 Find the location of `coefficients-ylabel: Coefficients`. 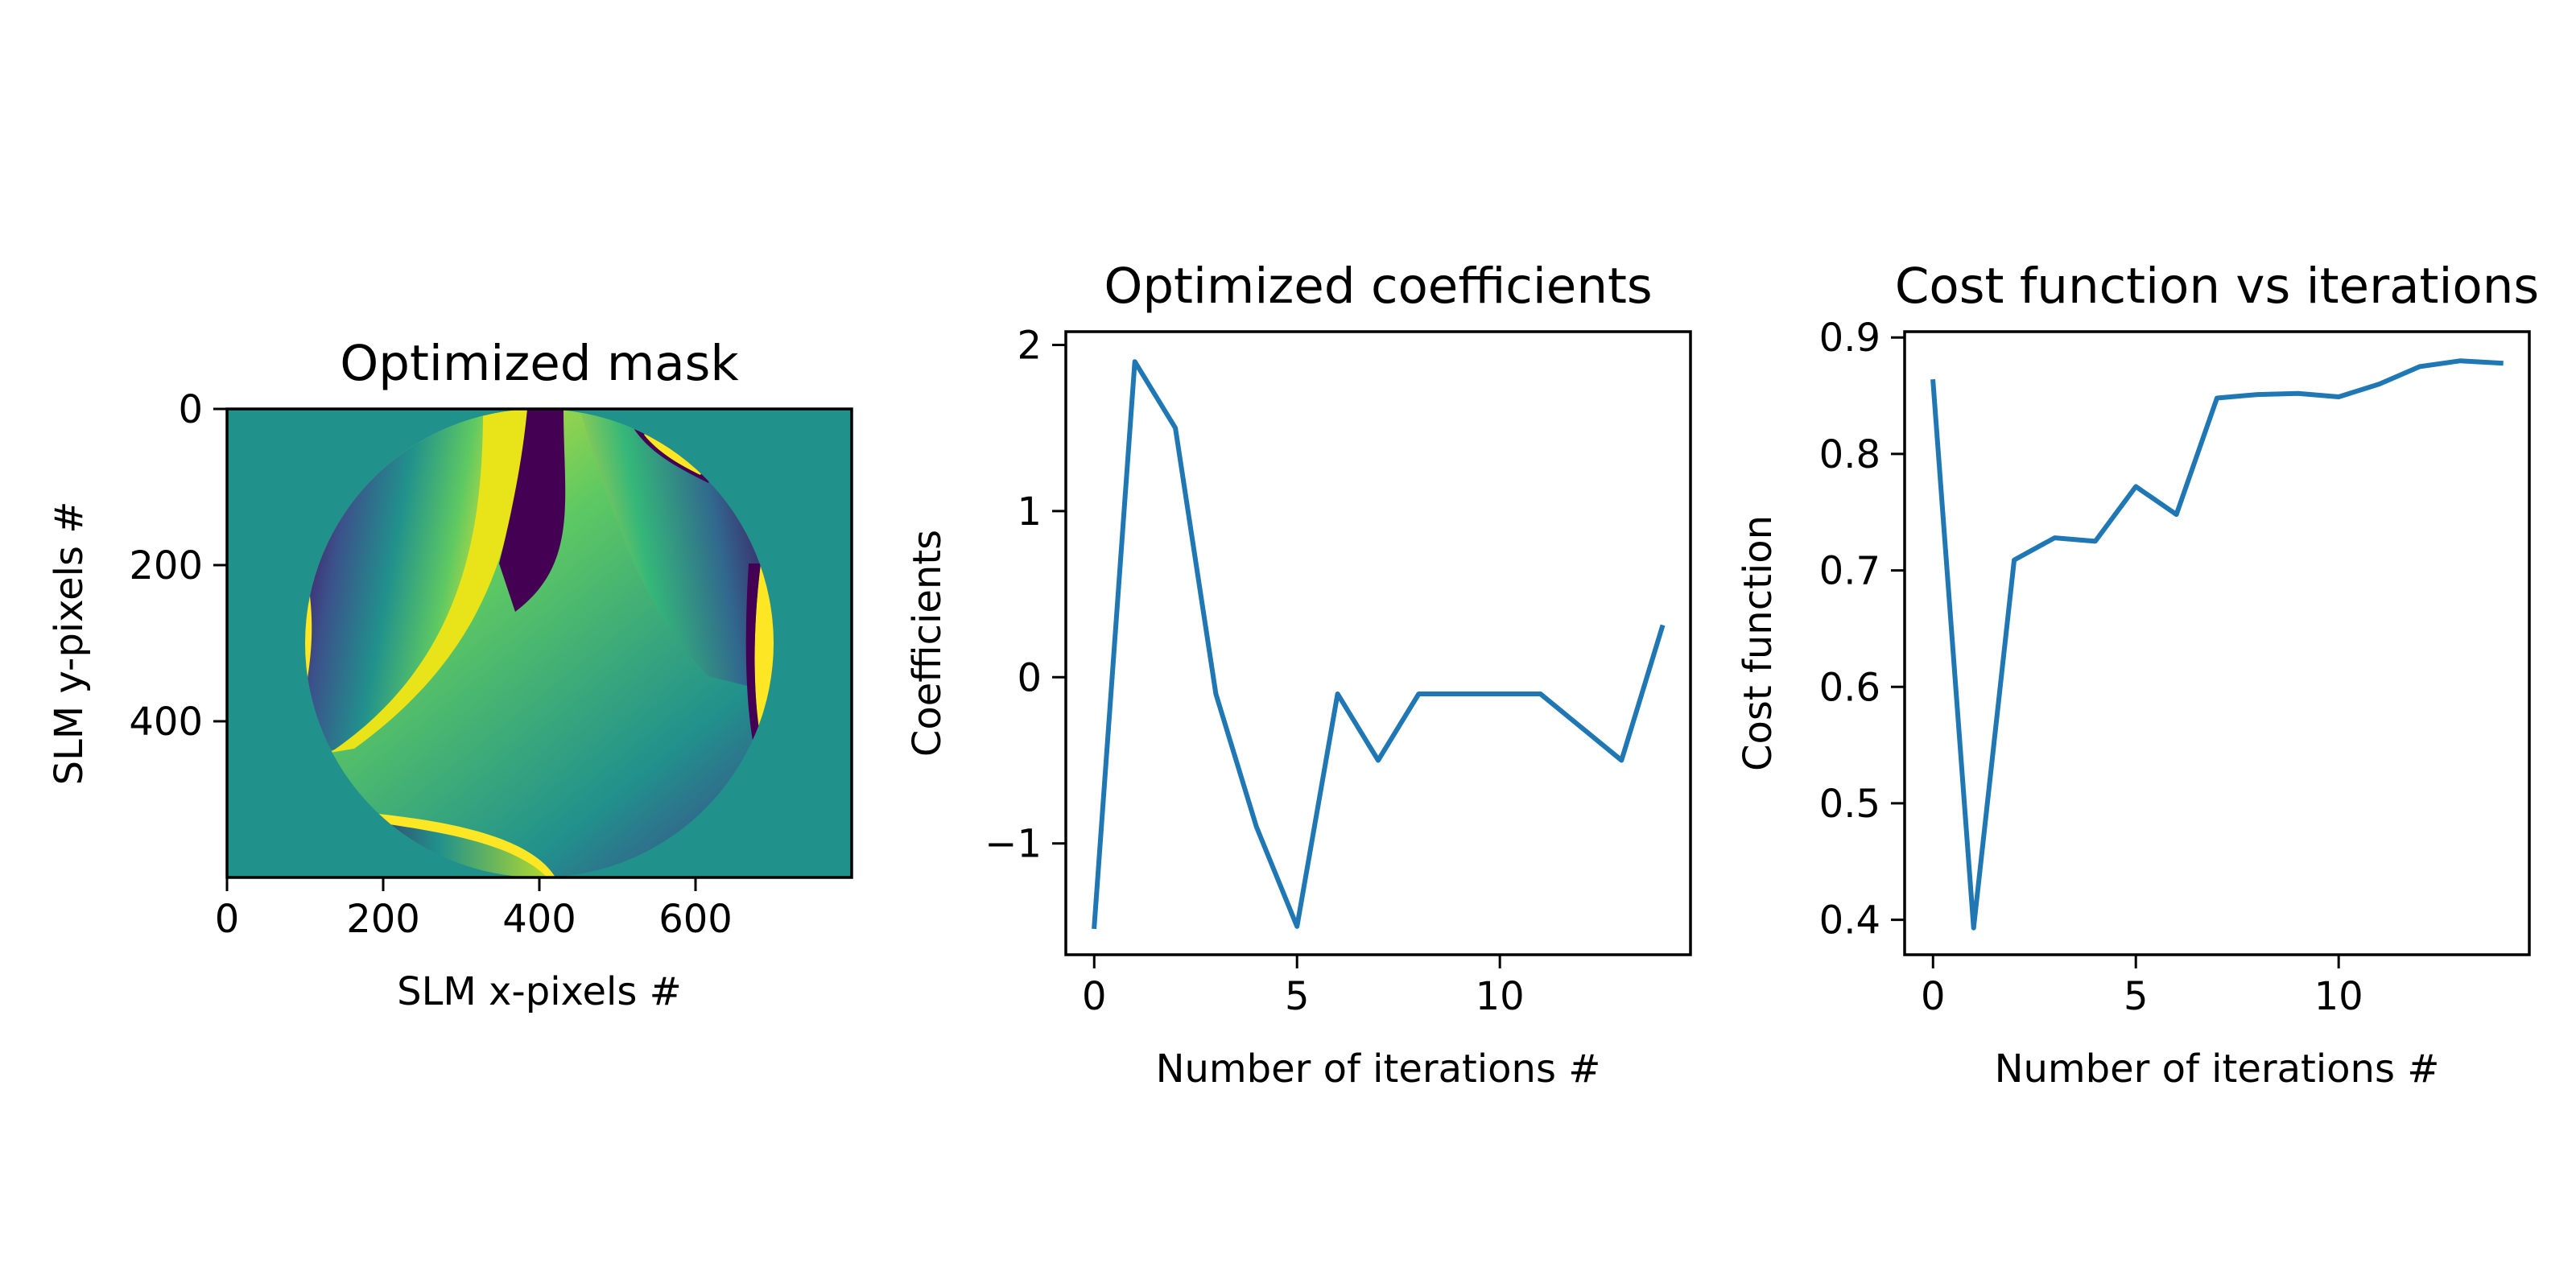

coefficients-ylabel: Coefficients is located at coordinates (927, 643).